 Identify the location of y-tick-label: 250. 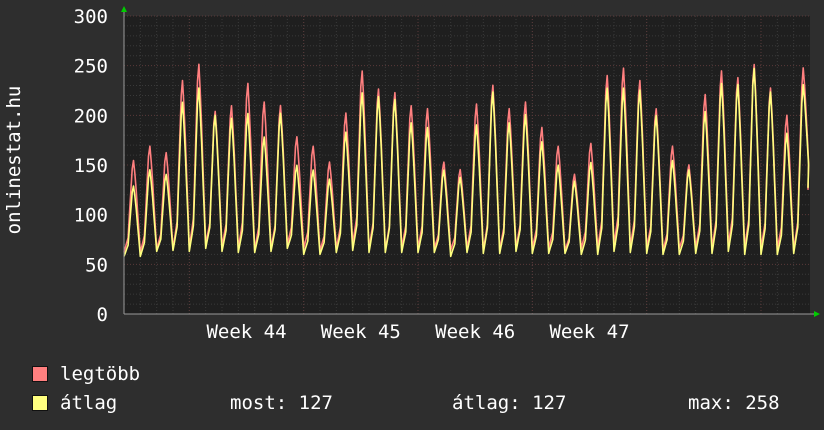
(91, 67).